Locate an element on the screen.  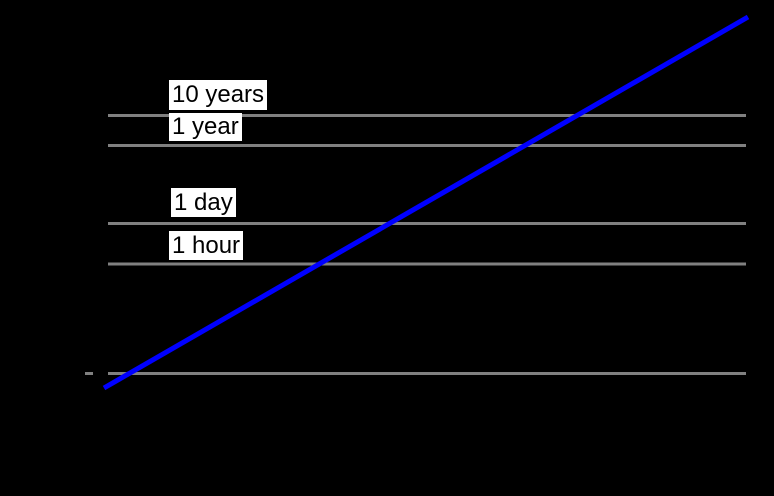
ref-label-1-hour: 1 hour is located at coordinates (206, 245).